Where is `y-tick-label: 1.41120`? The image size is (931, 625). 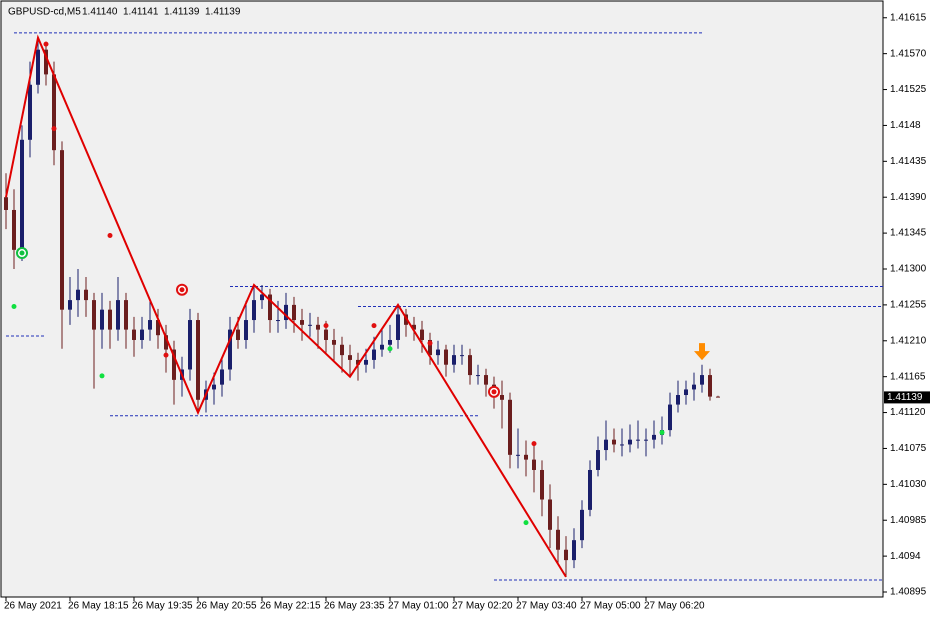
y-tick-label: 1.41120 is located at coordinates (908, 412).